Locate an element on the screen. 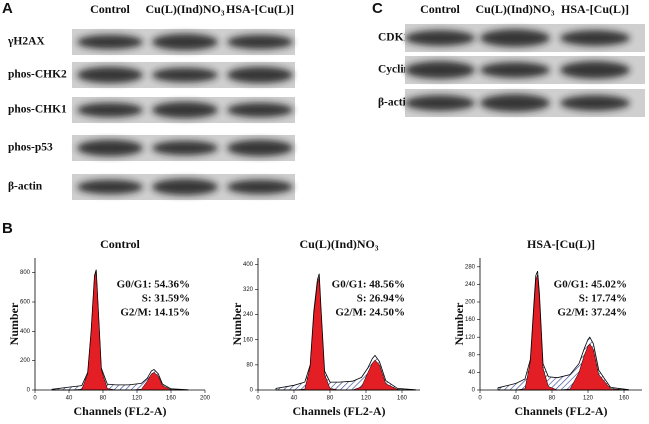 The height and width of the screenshot is (424, 649). panel-label: A is located at coordinates (7, 8).